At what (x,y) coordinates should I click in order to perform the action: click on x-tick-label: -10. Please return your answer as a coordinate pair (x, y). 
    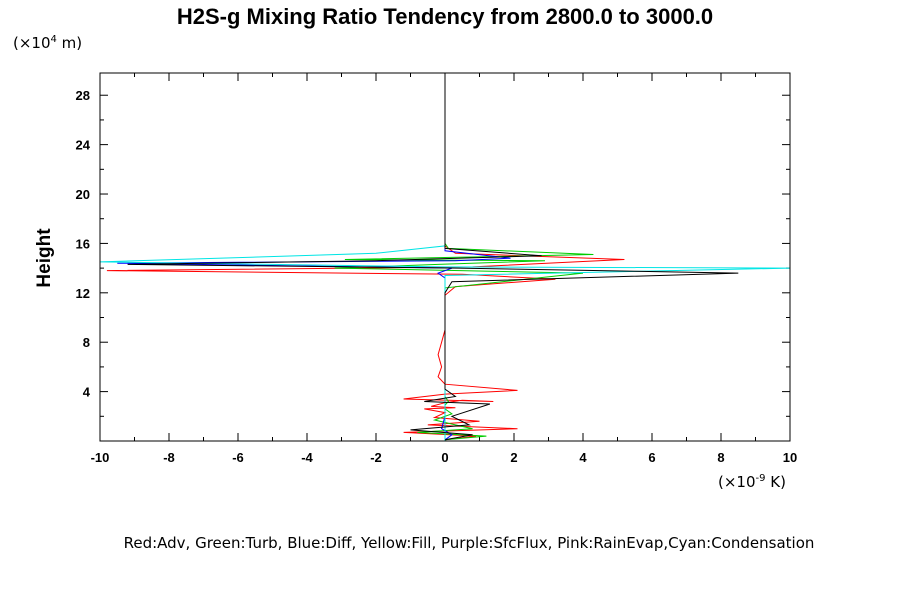
    Looking at the image, I should click on (100, 457).